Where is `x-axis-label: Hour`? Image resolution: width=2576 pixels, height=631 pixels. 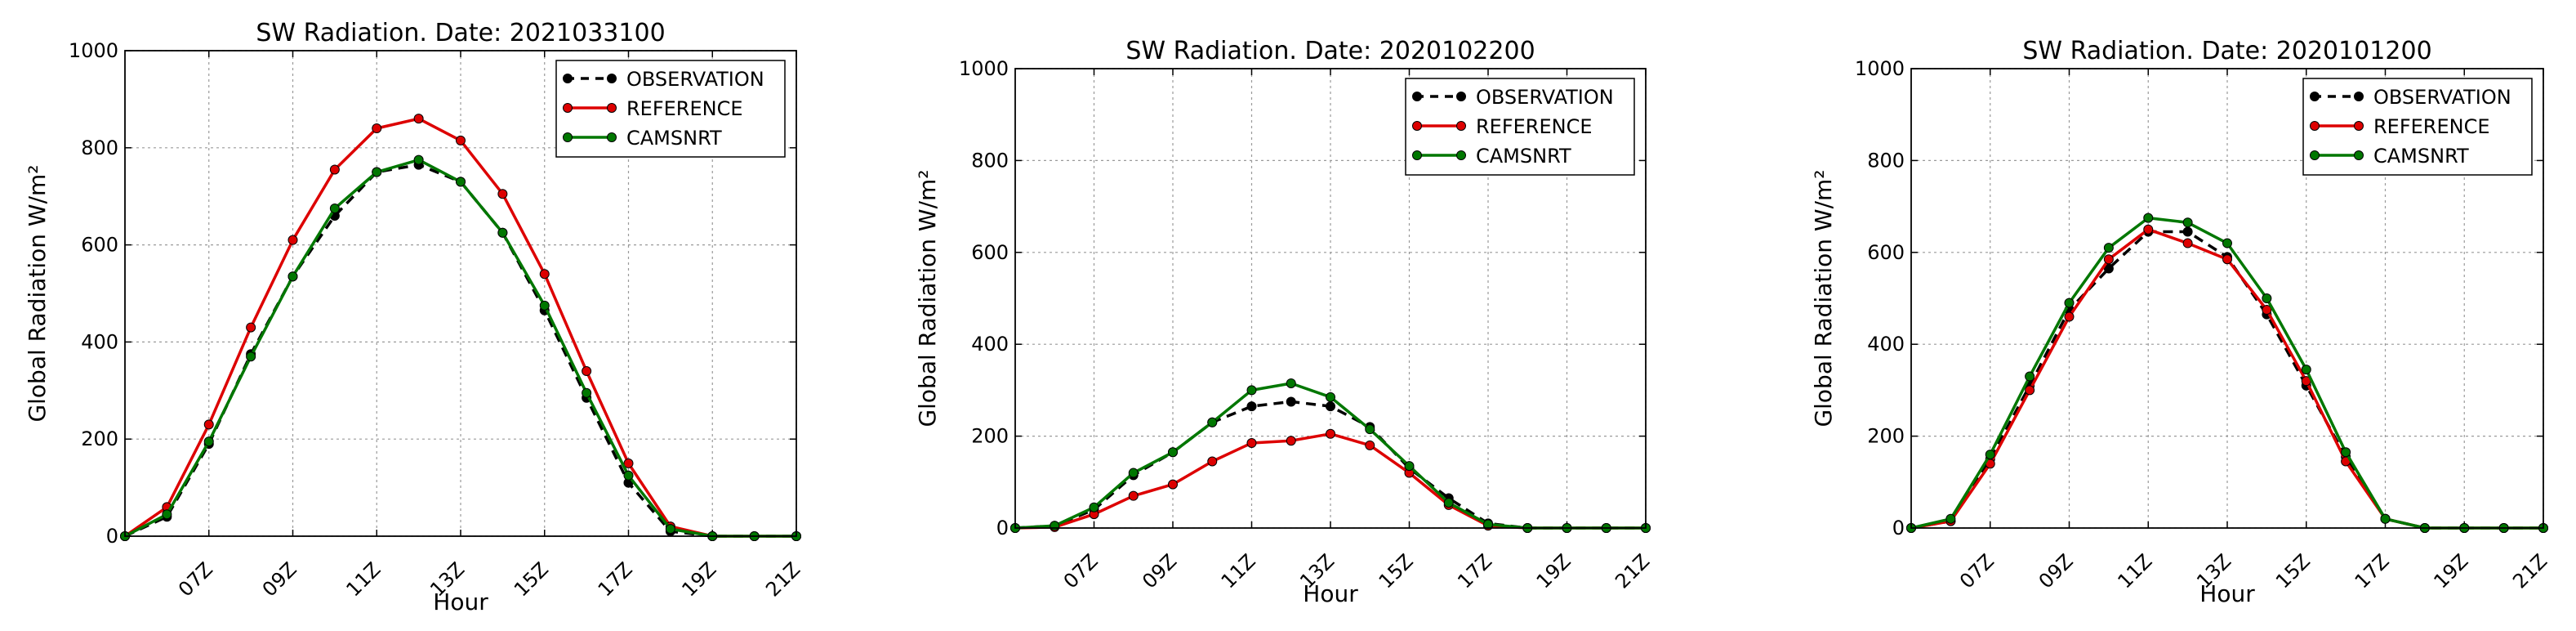
x-axis-label: Hour is located at coordinates (460, 602).